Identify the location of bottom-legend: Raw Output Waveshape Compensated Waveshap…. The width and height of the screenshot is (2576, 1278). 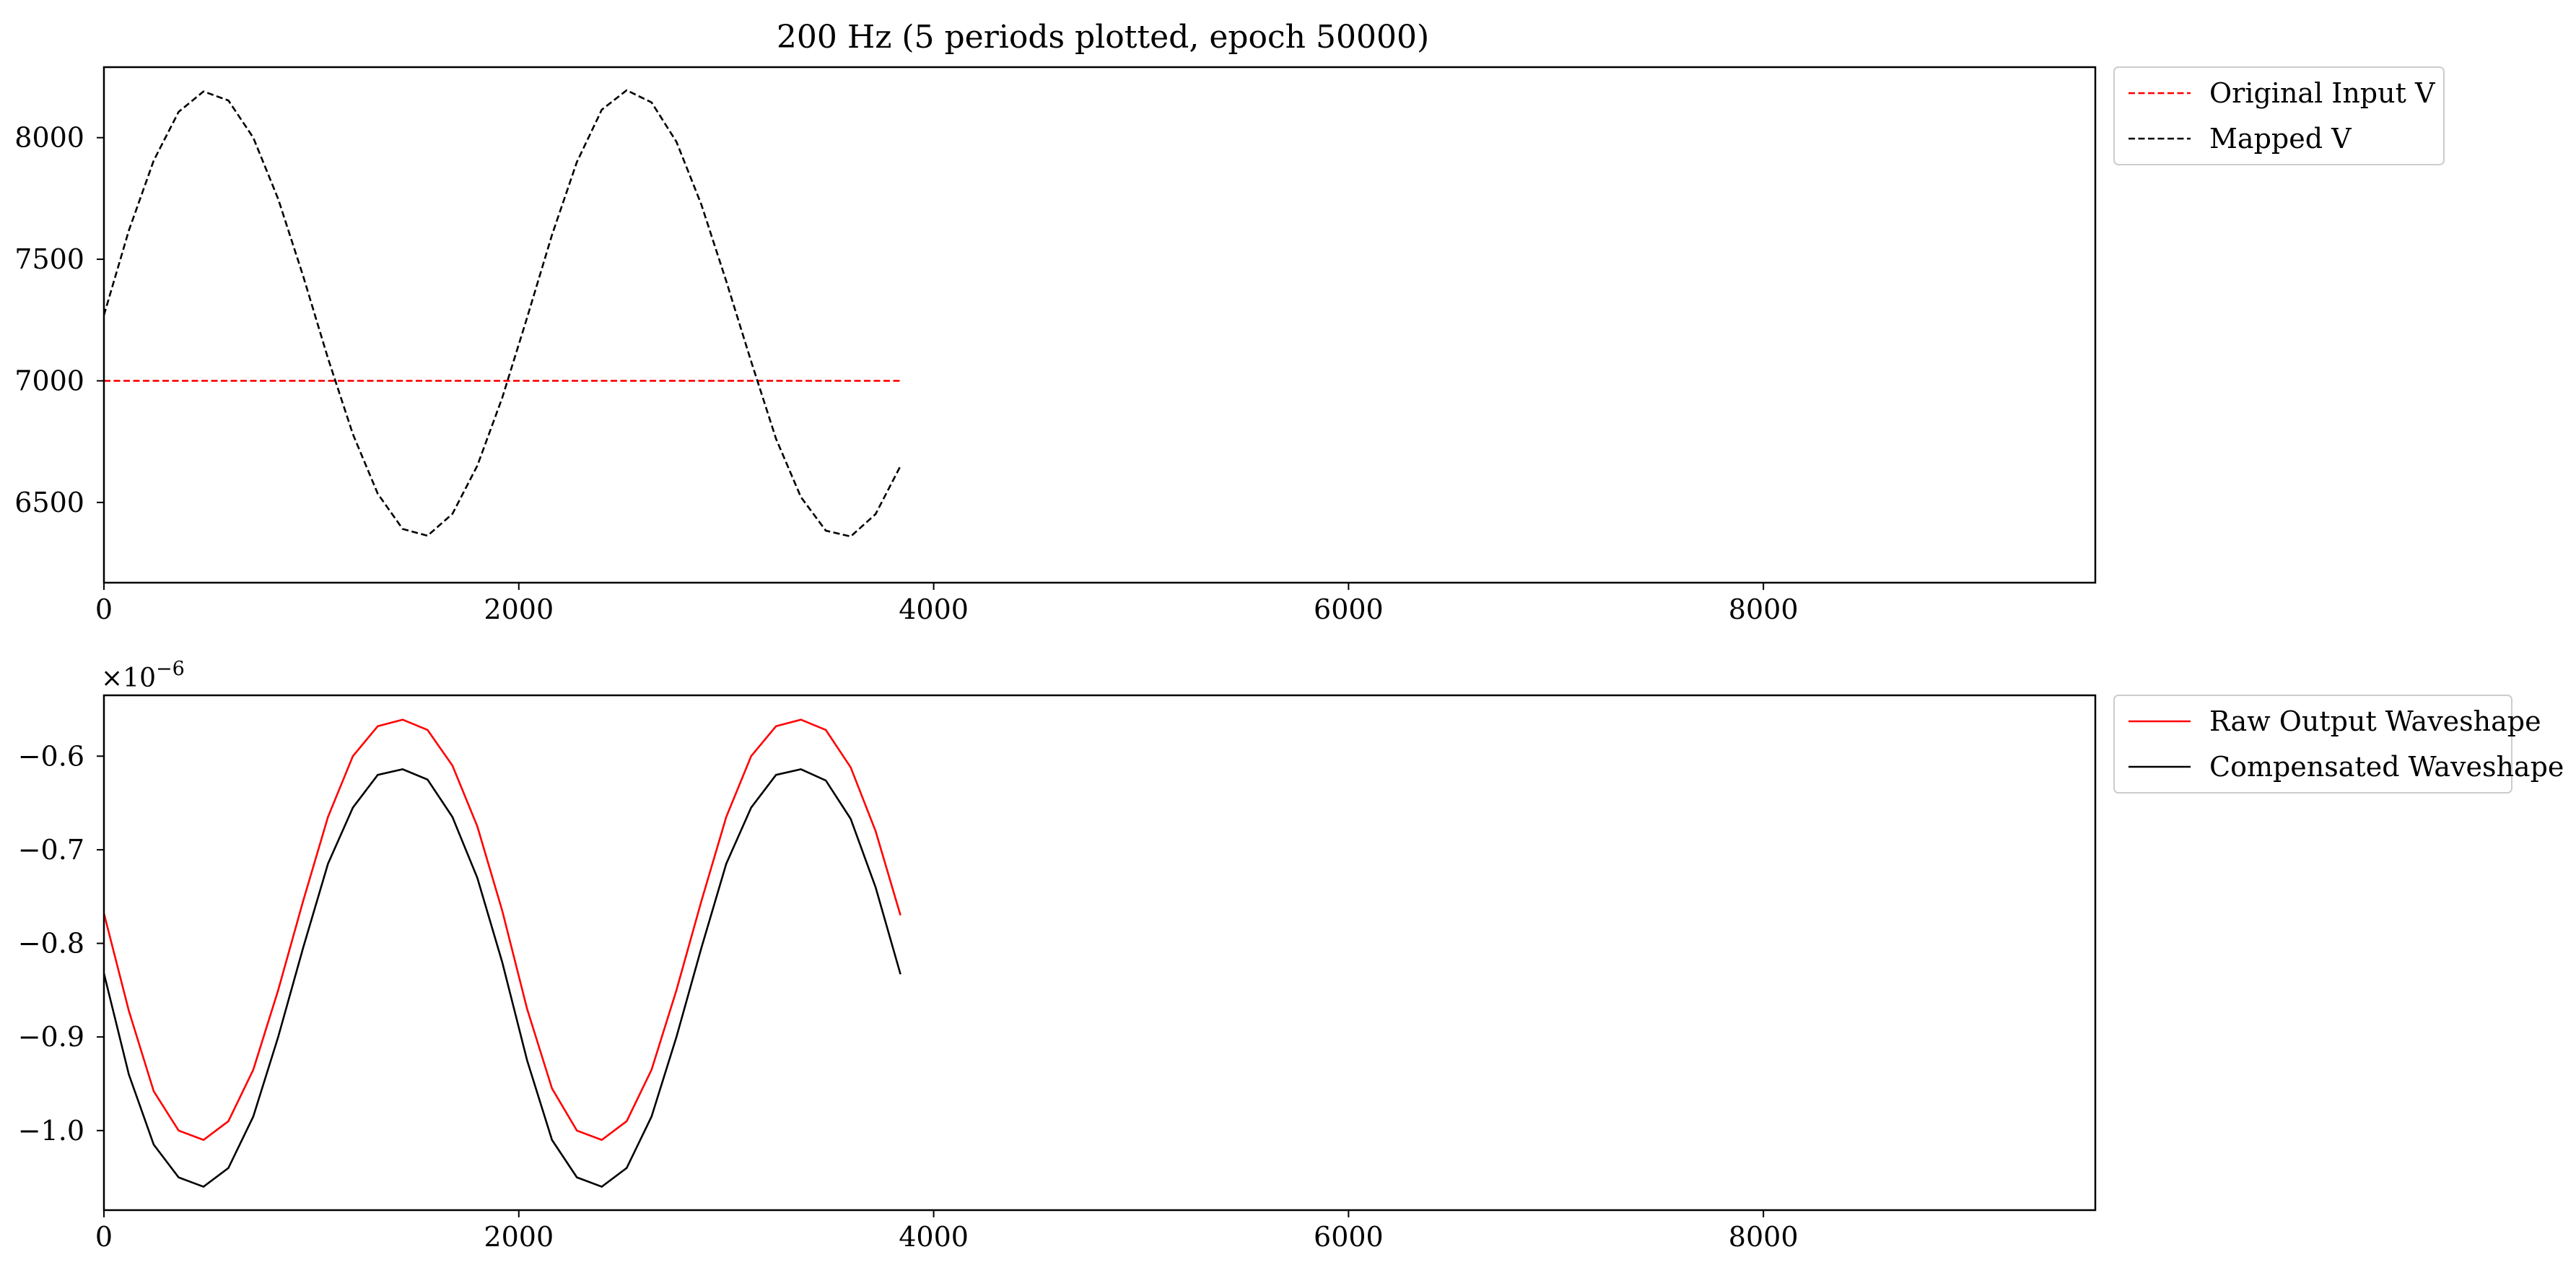
(2338, 744).